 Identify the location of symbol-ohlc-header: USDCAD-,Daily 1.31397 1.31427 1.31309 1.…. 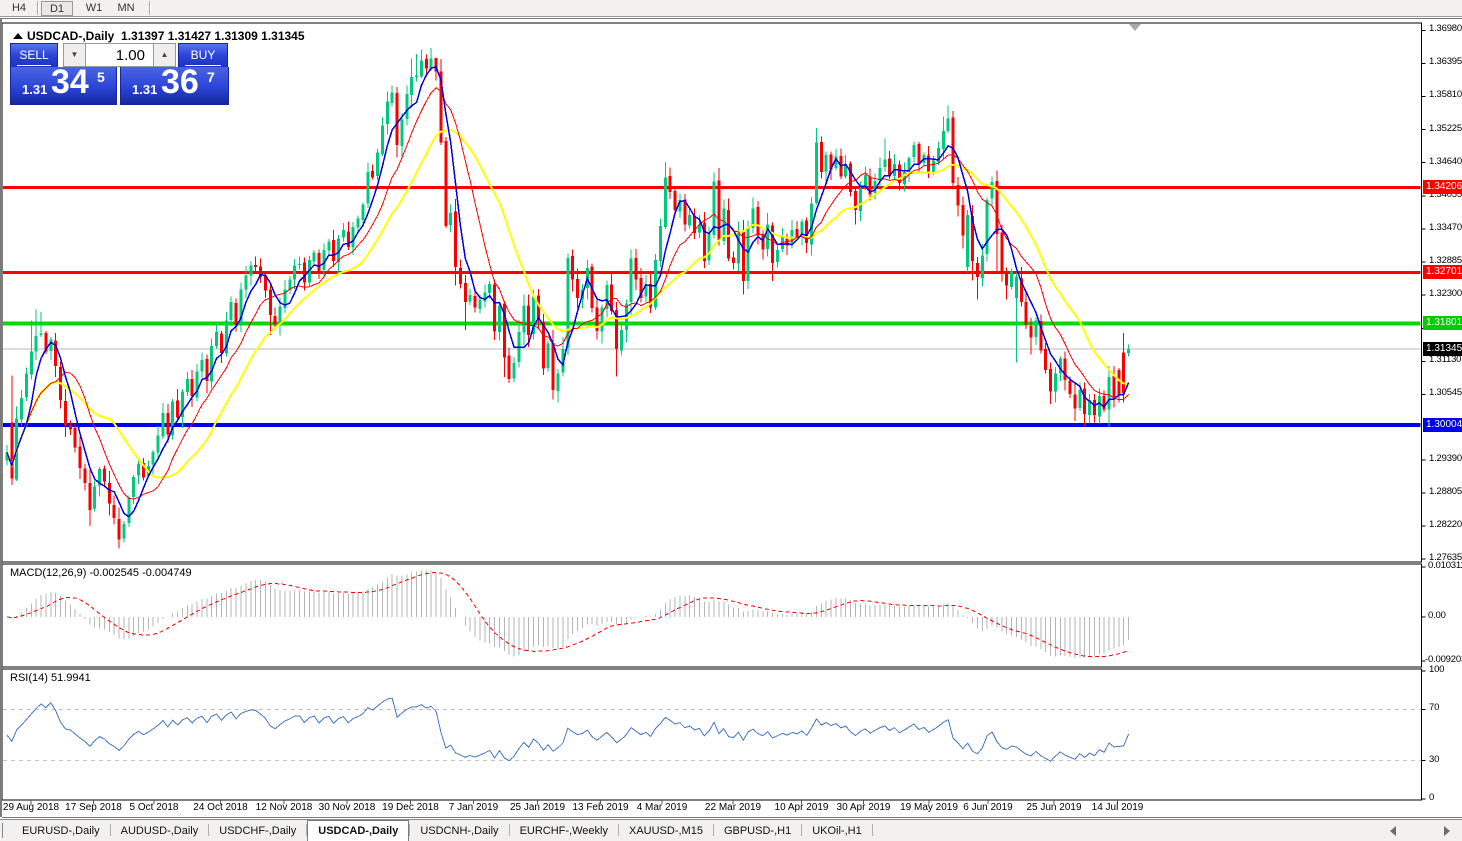
(166, 36).